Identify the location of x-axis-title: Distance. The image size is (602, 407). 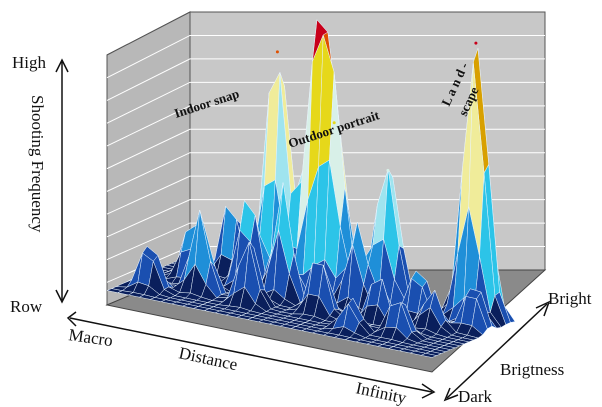
(208, 358).